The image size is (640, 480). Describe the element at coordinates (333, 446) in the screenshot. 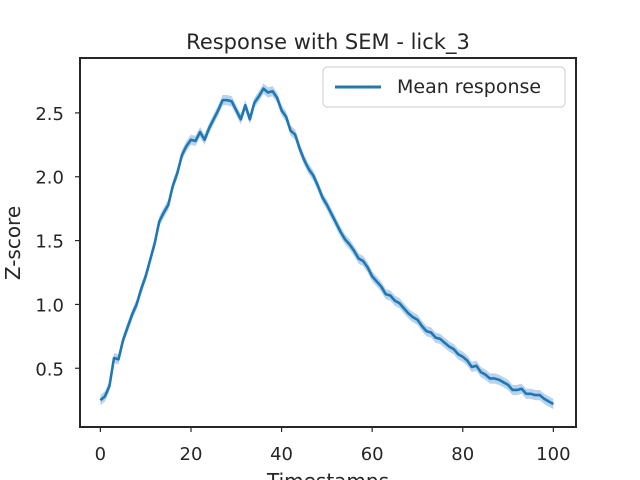

I see `x-axis: 0 20 40 60 80 100` at that location.